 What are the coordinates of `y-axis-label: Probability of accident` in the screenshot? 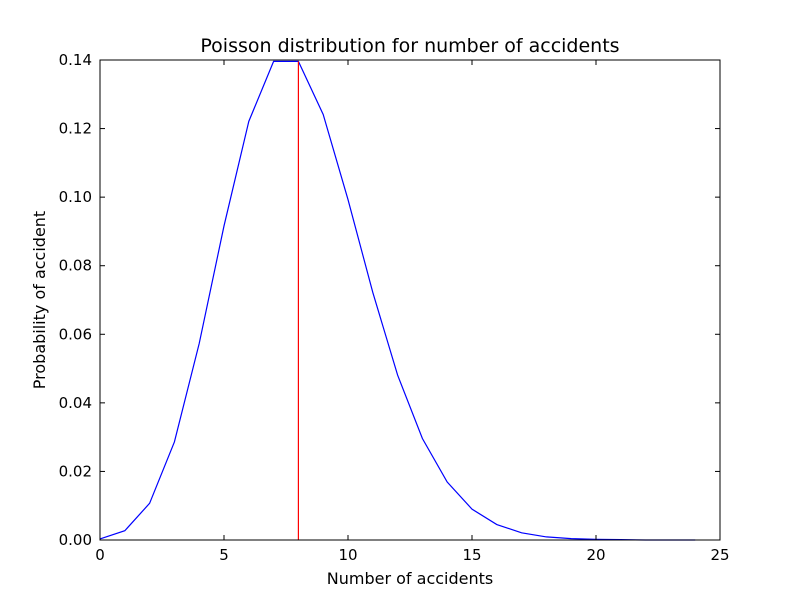 It's located at (39, 300).